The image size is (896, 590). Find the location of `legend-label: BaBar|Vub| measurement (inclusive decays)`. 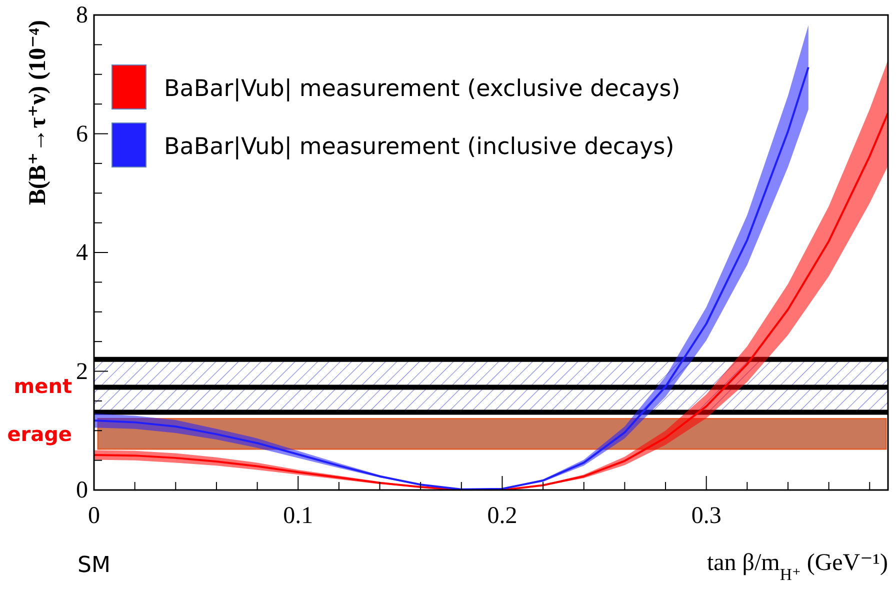

legend-label: BaBar|Vub| measurement (inclusive decays) is located at coordinates (419, 147).